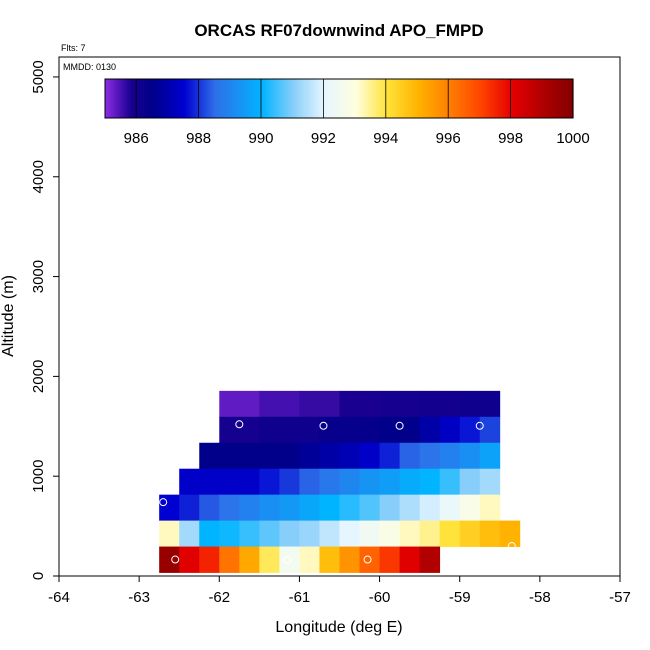 The width and height of the screenshot is (650, 650). Describe the element at coordinates (8, 316) in the screenshot. I see `y-axis-label: Altitude (m)` at that location.